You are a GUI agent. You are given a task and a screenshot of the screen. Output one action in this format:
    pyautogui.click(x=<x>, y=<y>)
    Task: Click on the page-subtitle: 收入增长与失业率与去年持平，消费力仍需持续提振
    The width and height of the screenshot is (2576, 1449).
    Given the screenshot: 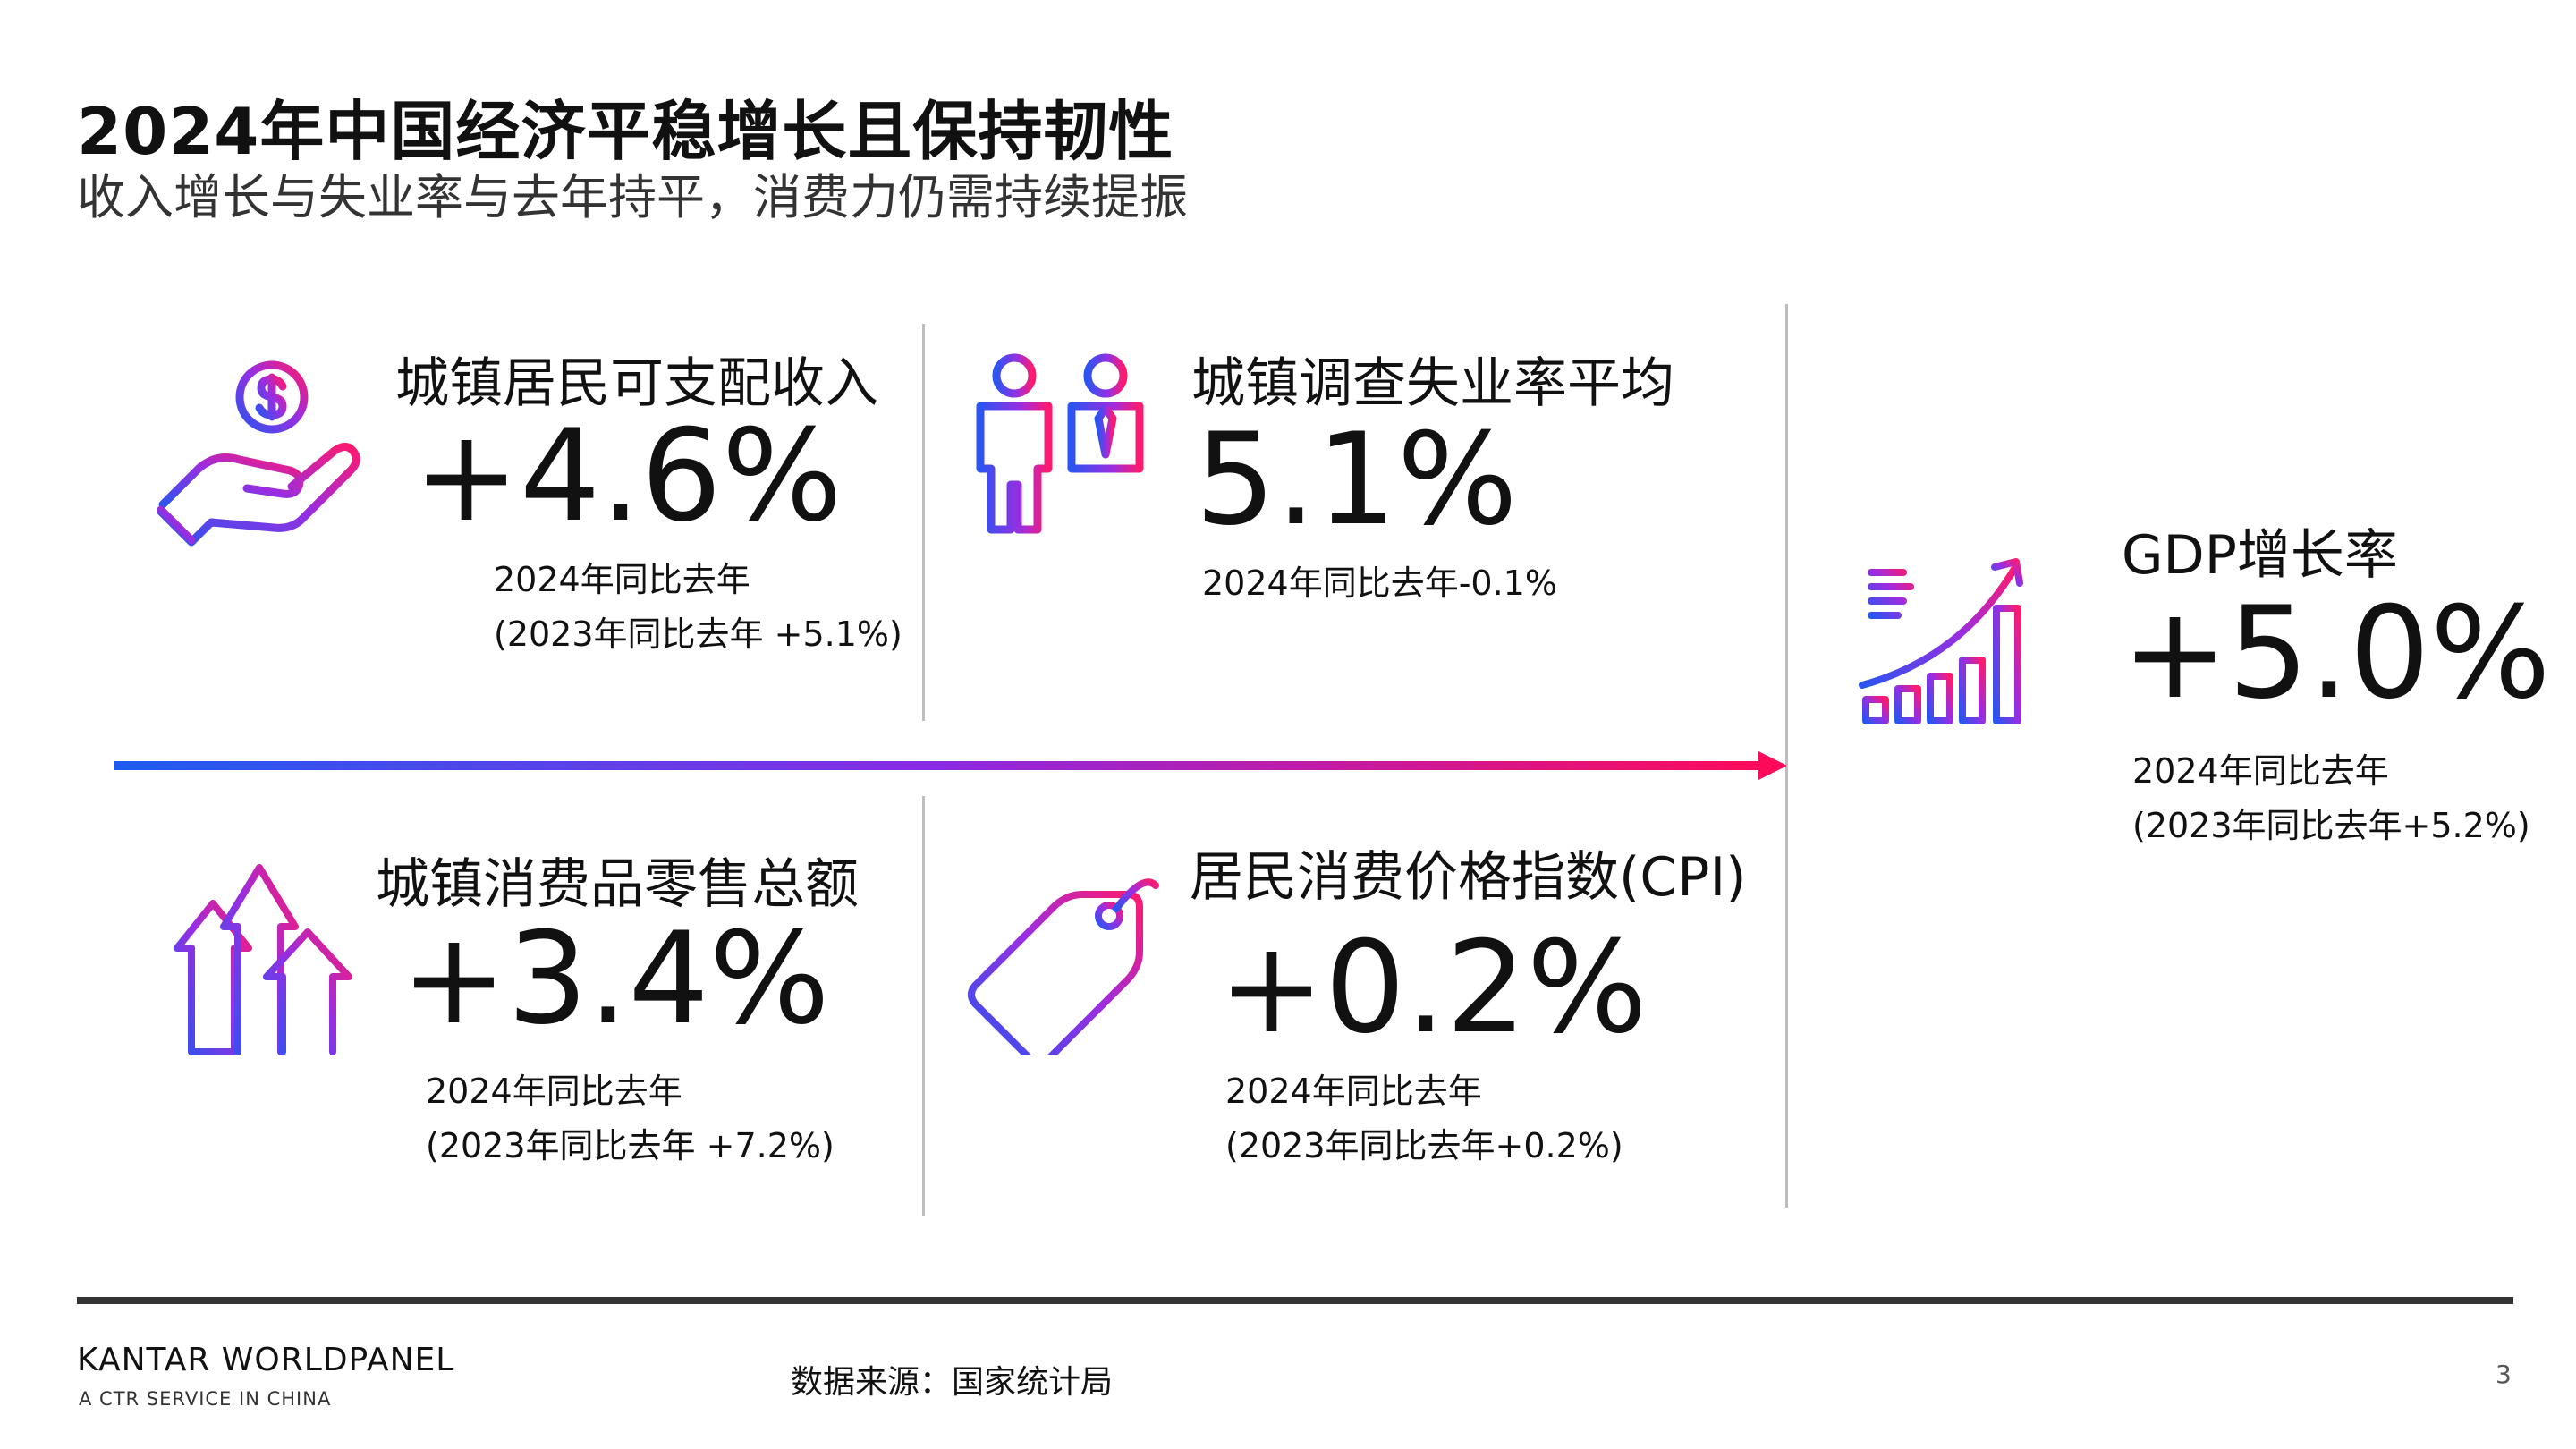 What is the action you would take?
    pyautogui.click(x=632, y=197)
    